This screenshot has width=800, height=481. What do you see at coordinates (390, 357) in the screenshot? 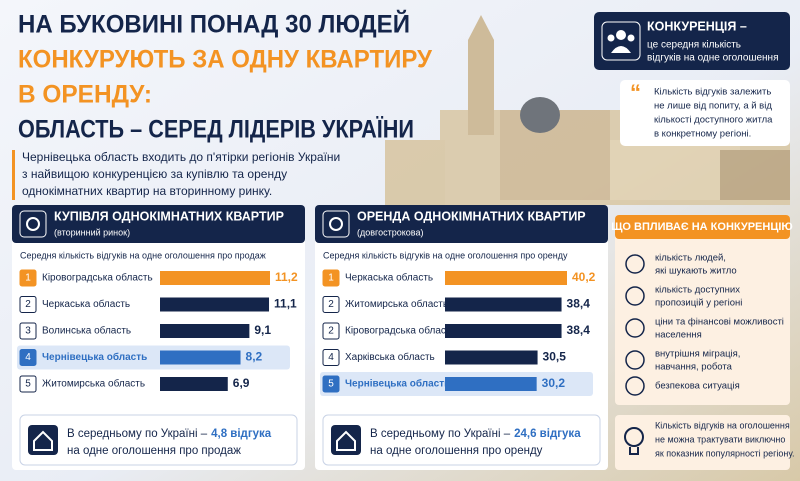
I see `category-label: Харківська область` at bounding box center [390, 357].